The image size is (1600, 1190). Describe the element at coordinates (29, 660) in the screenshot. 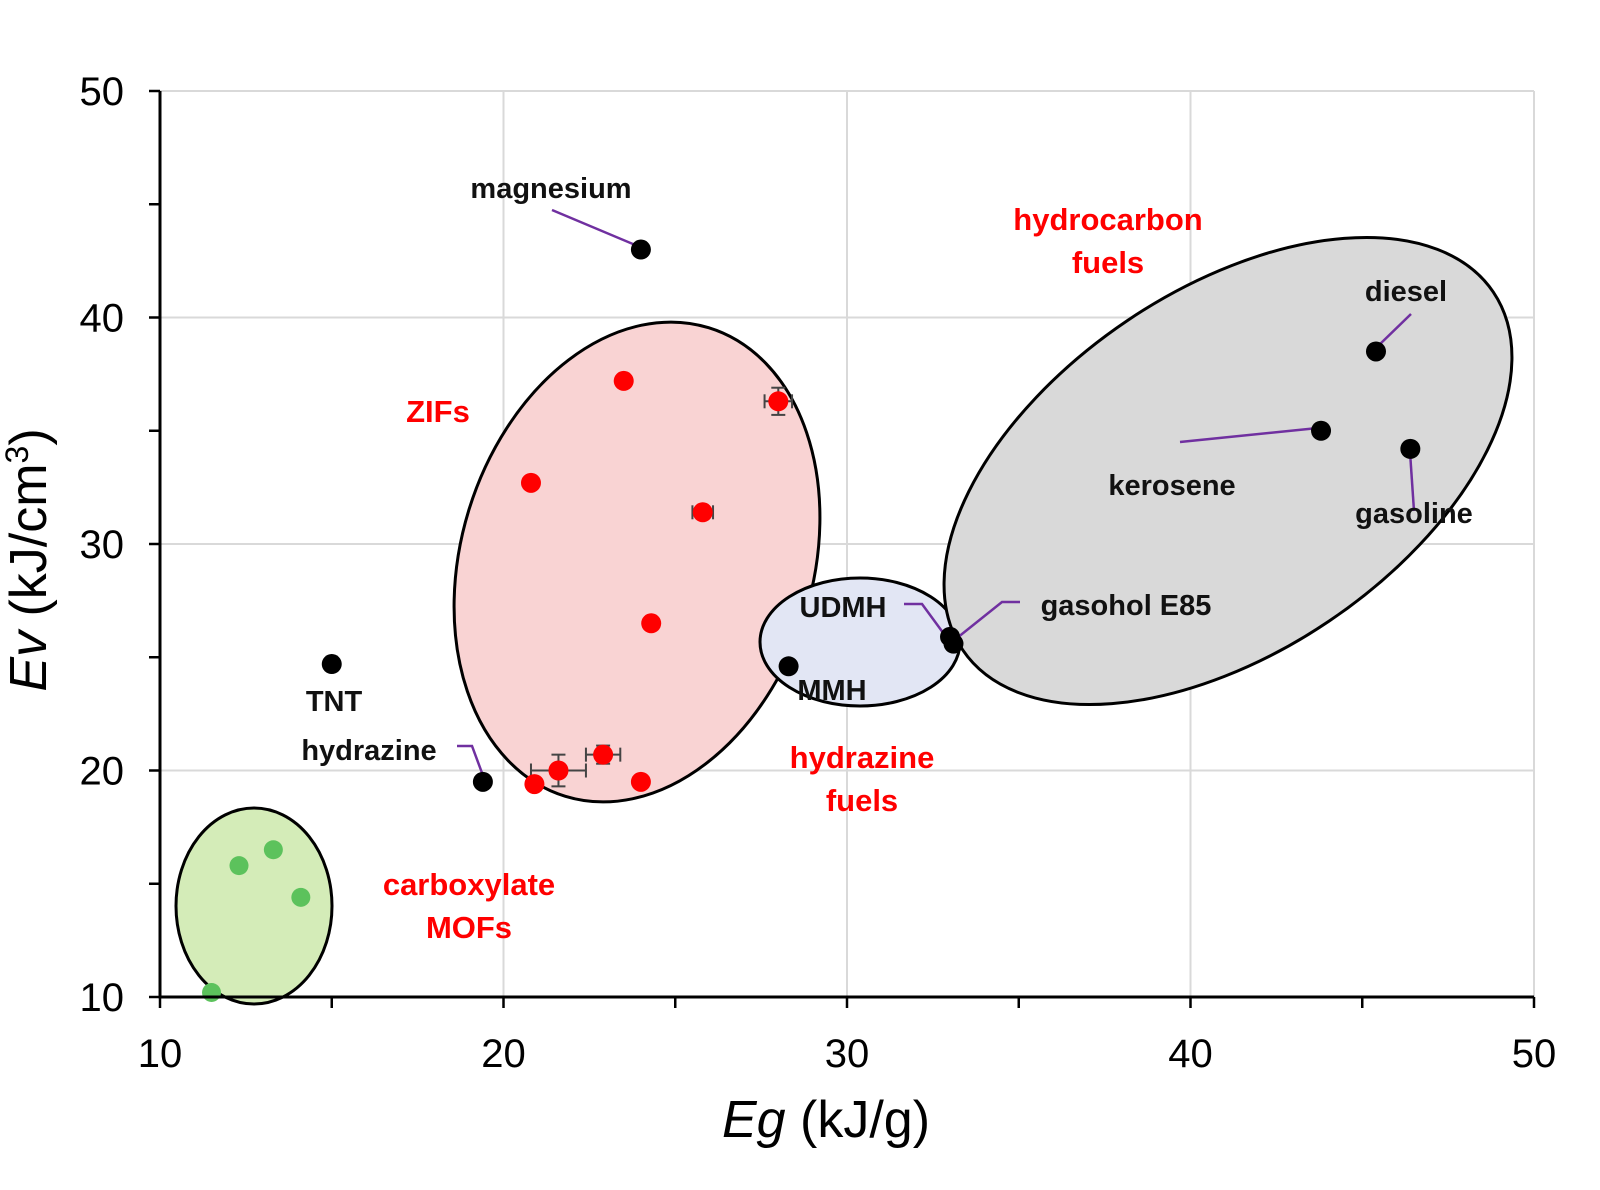

I see `y-axis-symbol: Ev` at that location.